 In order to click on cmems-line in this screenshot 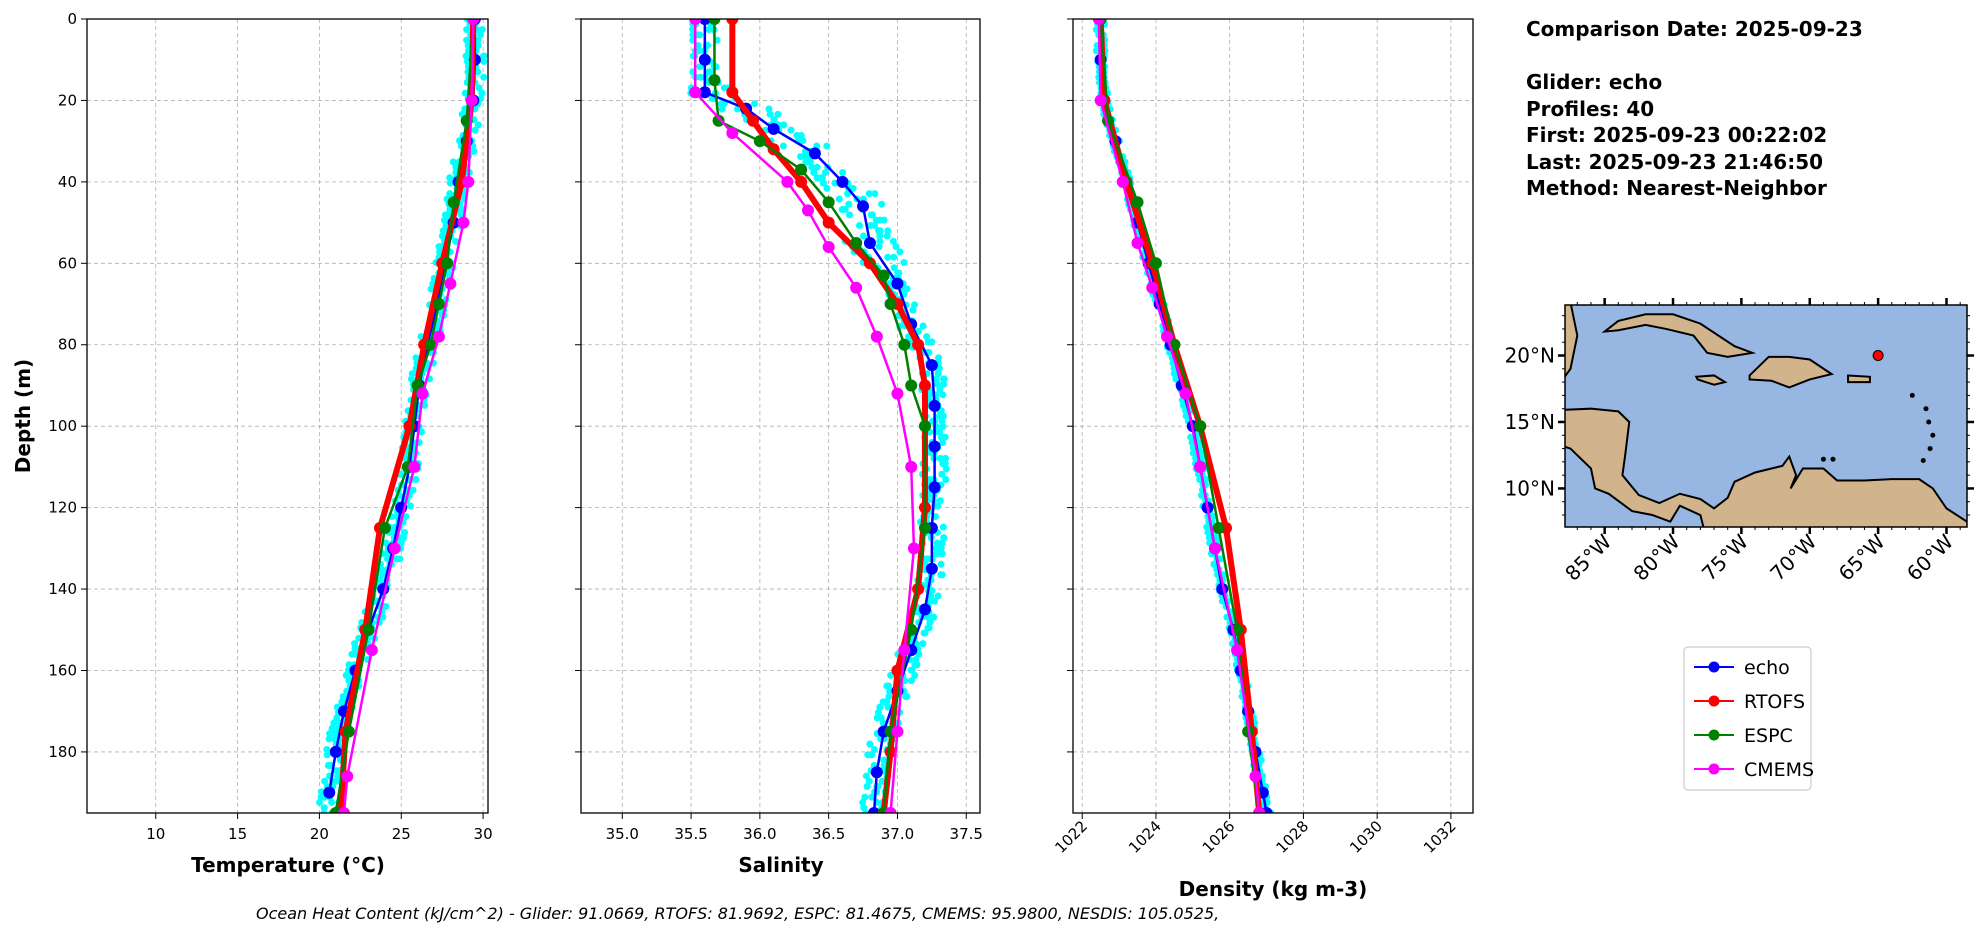, I will do `click(408, 416)`.